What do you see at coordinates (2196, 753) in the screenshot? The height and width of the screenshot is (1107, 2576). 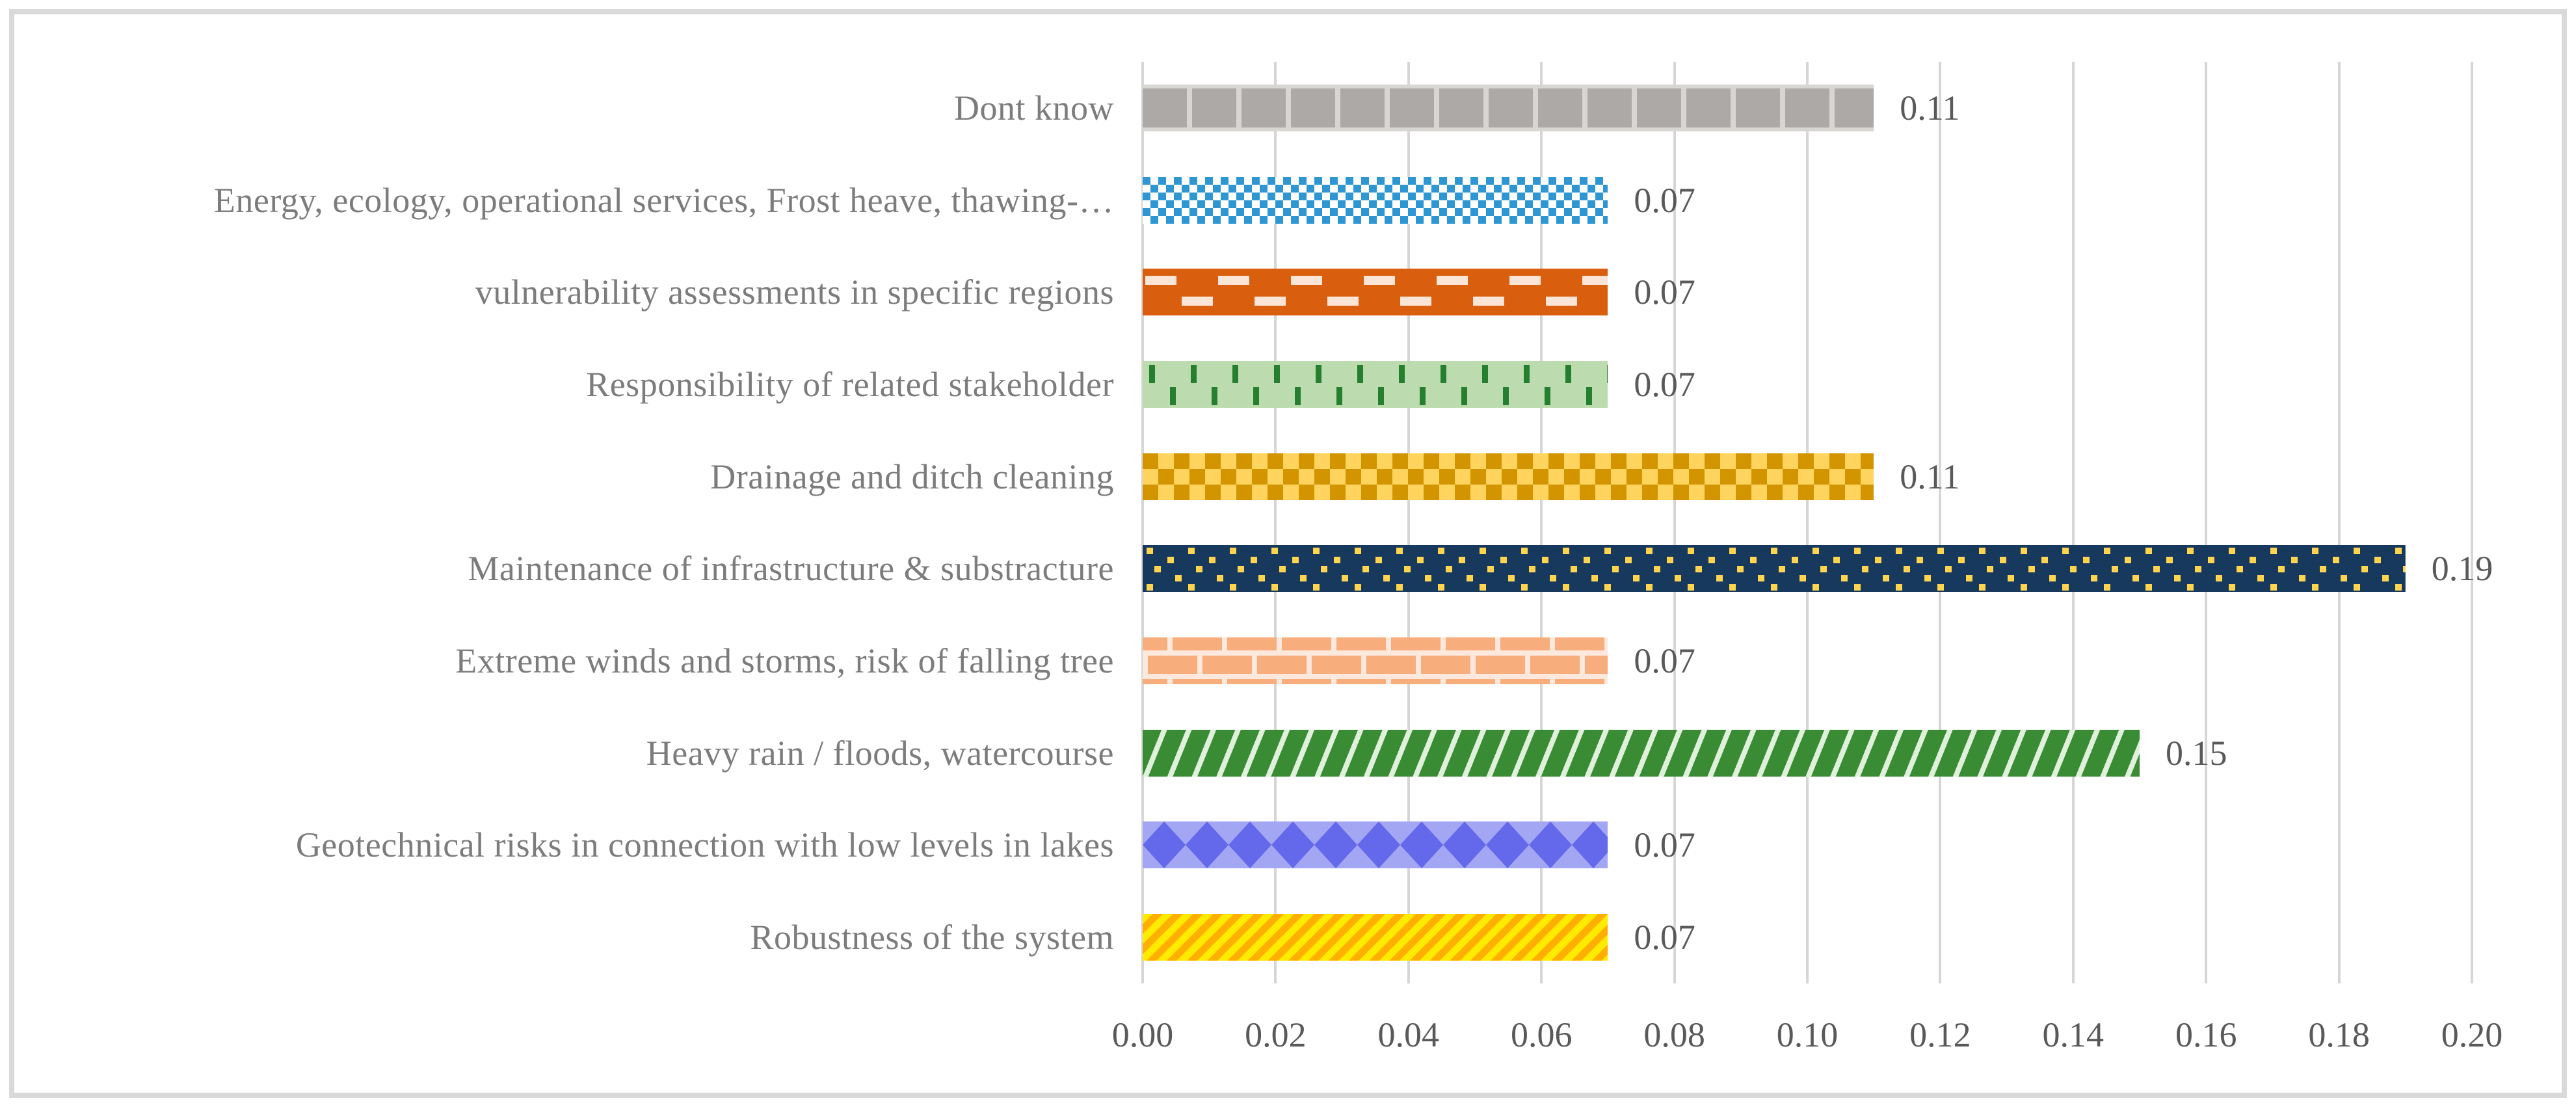 I see `value-label: 0.15` at bounding box center [2196, 753].